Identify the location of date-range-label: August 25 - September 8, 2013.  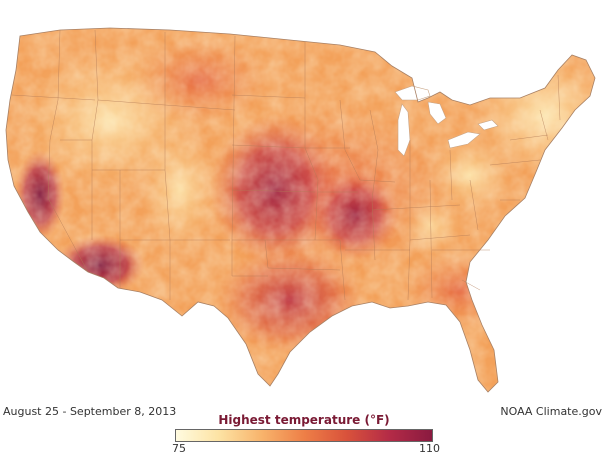
(90, 411).